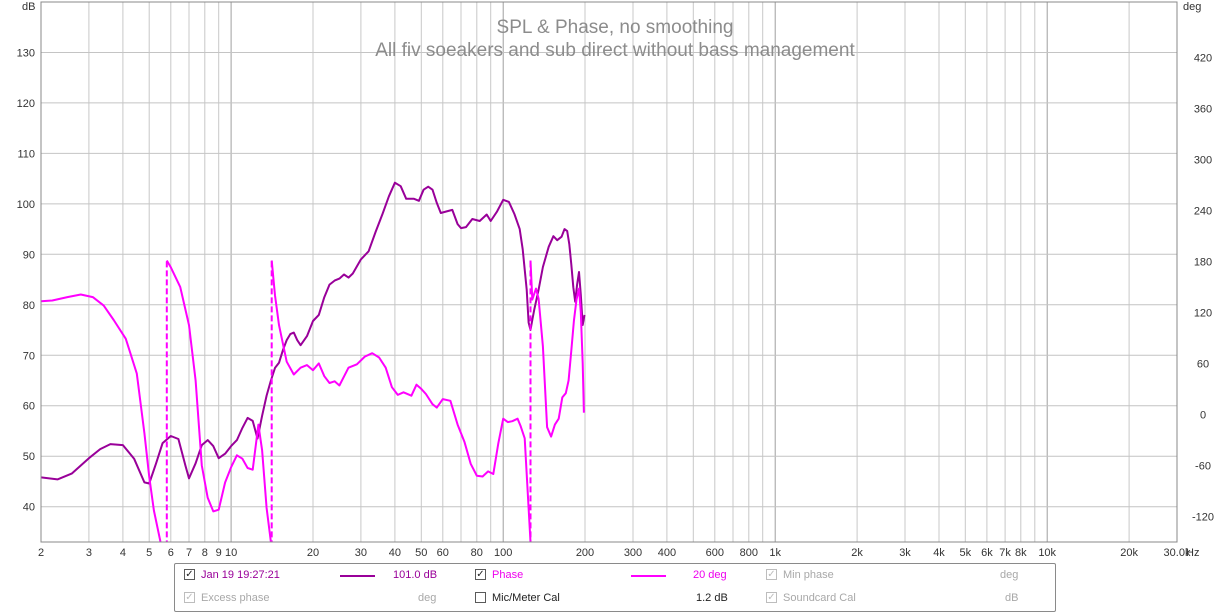 The height and width of the screenshot is (613, 1231). What do you see at coordinates (987, 553) in the screenshot?
I see `x-tick-label: 6k` at bounding box center [987, 553].